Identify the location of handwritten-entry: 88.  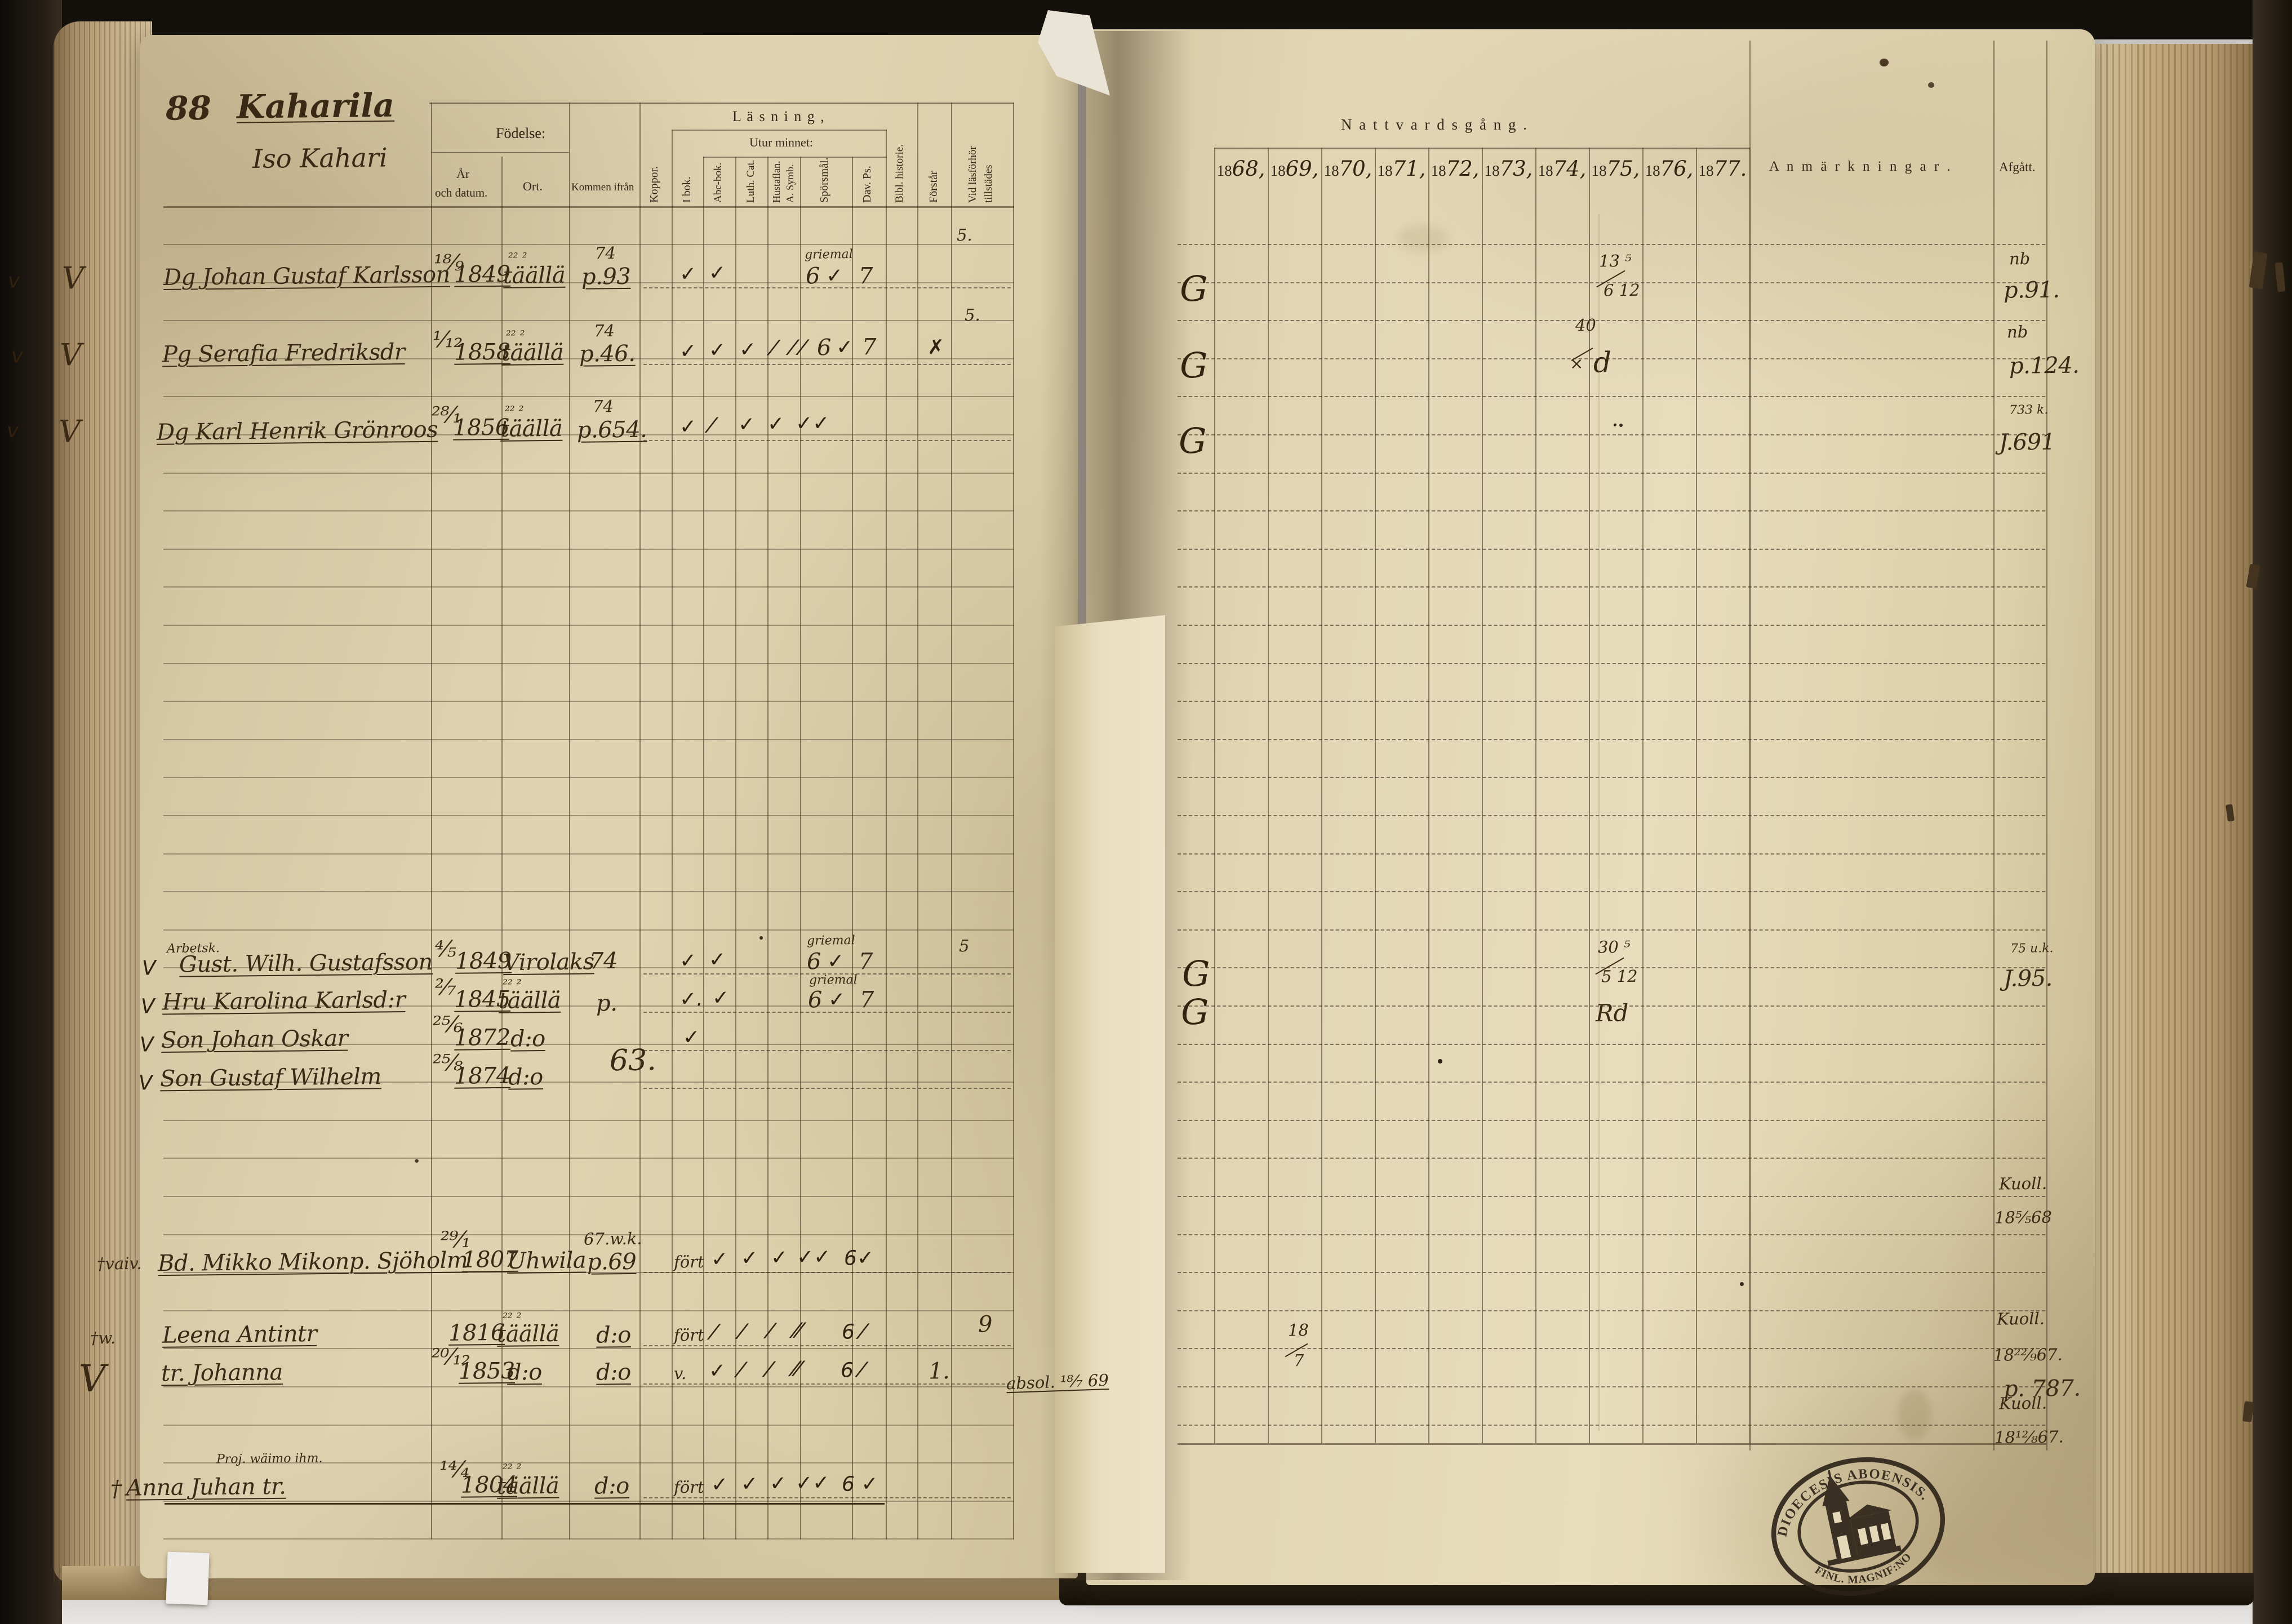
(188, 108).